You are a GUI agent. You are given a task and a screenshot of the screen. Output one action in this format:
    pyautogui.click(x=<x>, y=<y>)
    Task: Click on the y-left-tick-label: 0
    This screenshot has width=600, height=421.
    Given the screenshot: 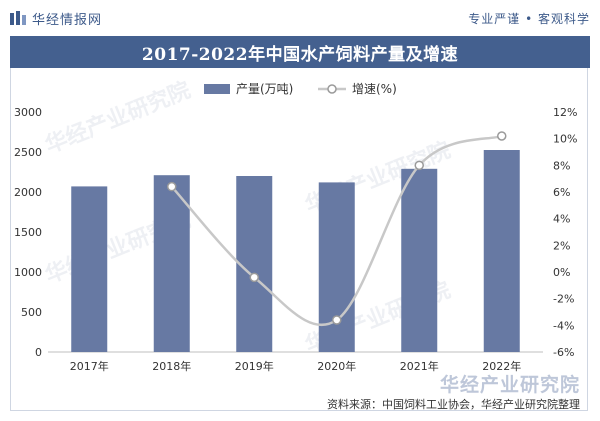 What is the action you would take?
    pyautogui.click(x=38, y=352)
    